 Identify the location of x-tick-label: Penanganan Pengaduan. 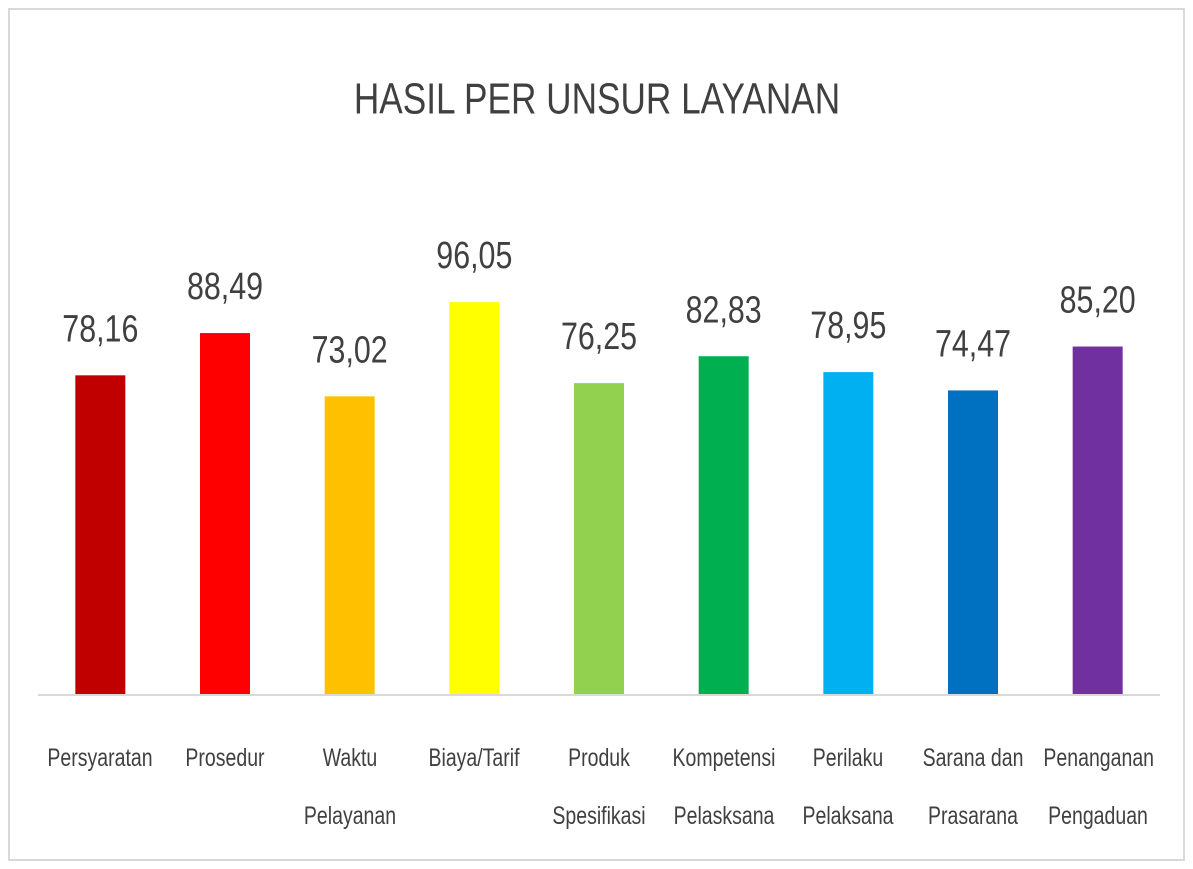
(1098, 787).